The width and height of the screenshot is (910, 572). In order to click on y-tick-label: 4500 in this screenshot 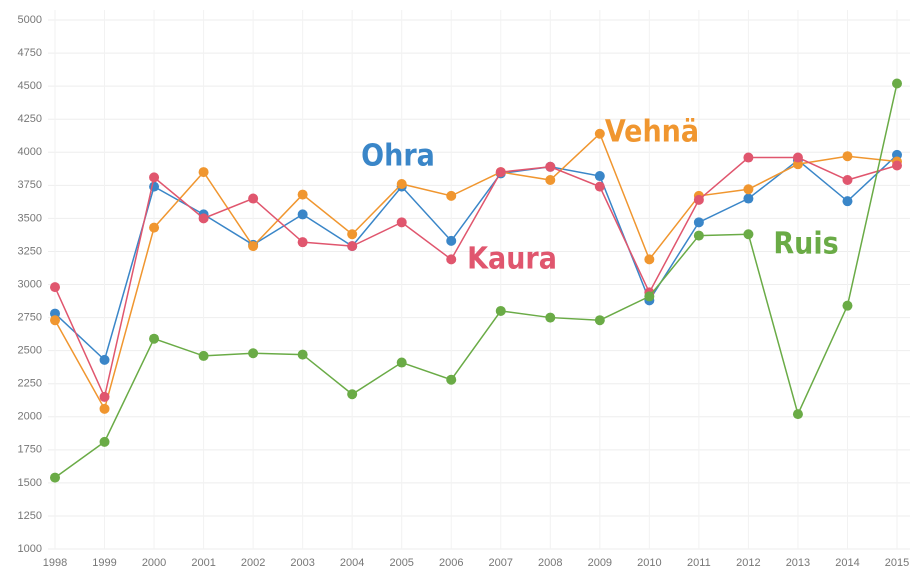, I will do `click(30, 86)`.